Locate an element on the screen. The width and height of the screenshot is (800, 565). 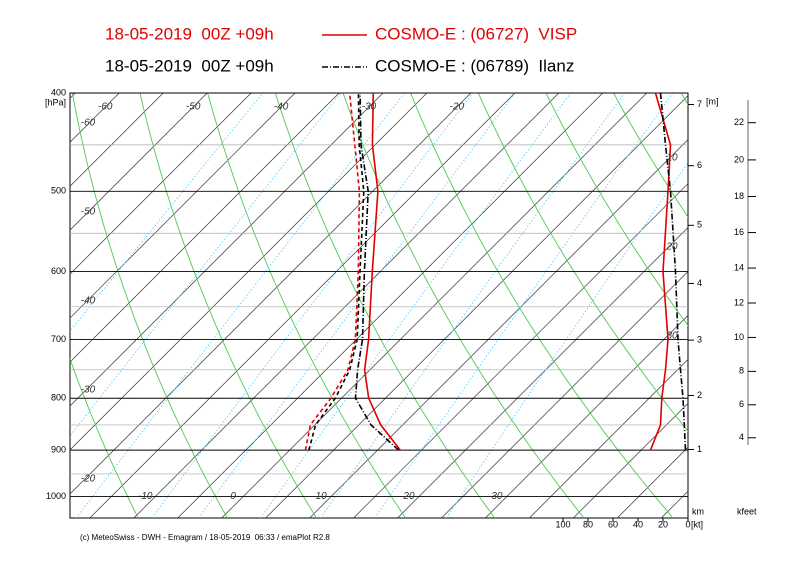
adiabat-label: -50 is located at coordinates (88, 212).